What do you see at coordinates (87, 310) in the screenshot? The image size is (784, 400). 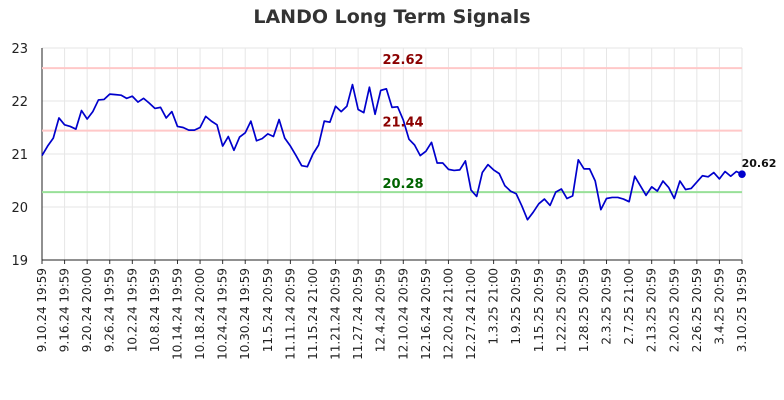 I see `x-tick-label: 9.20.24 20:00` at bounding box center [87, 310].